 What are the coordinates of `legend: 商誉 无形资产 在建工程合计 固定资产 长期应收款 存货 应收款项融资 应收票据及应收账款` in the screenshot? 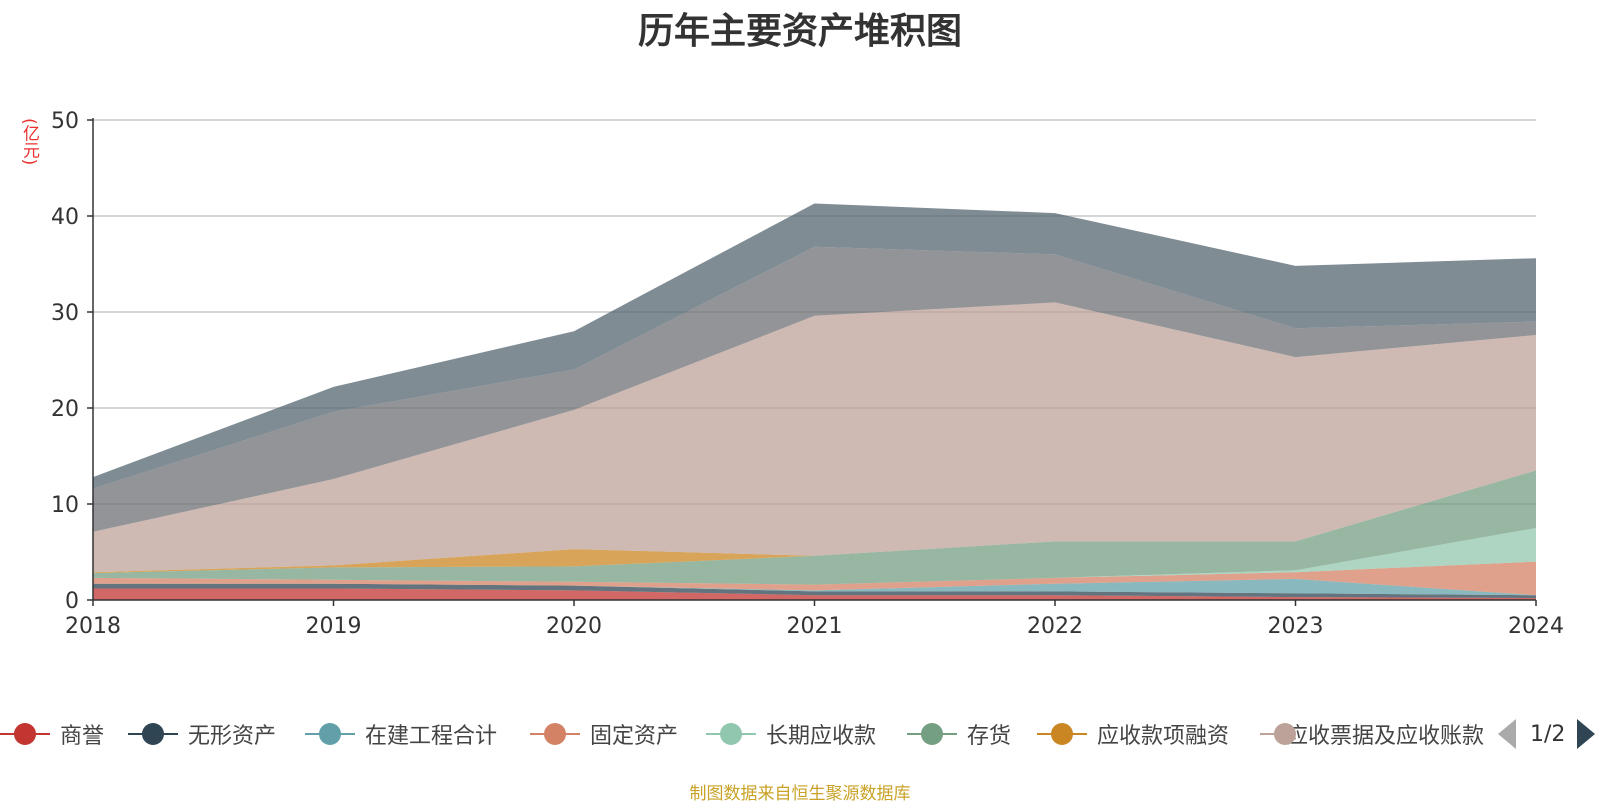 It's located at (800, 734).